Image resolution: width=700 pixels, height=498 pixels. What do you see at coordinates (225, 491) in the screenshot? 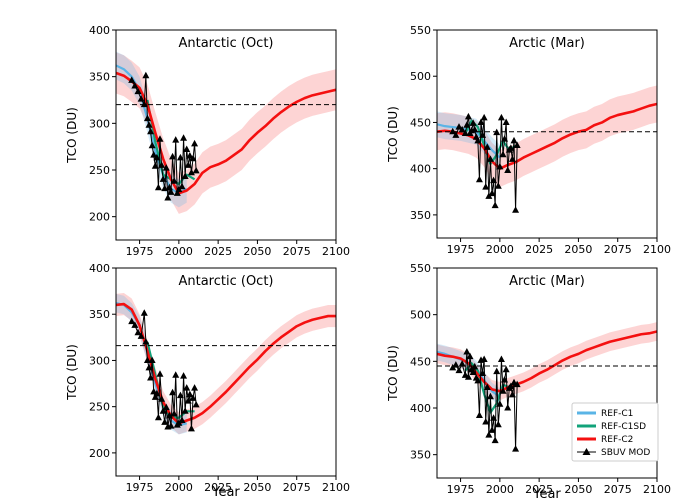
I see `x-axis-label: Year` at bounding box center [225, 491].